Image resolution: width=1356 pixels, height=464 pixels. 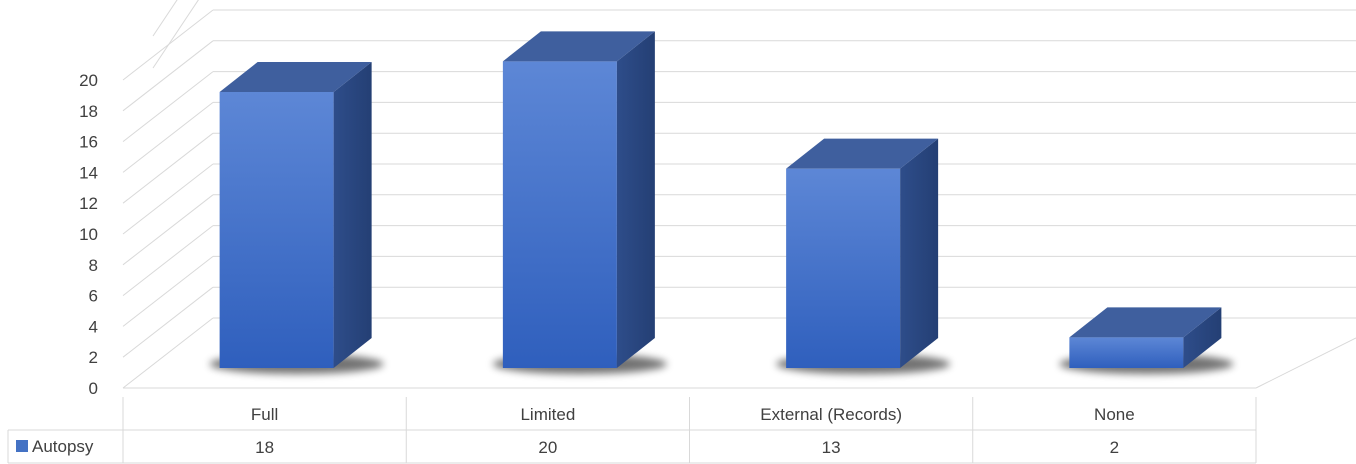 I want to click on data-value-label: 2, so click(x=1114, y=447).